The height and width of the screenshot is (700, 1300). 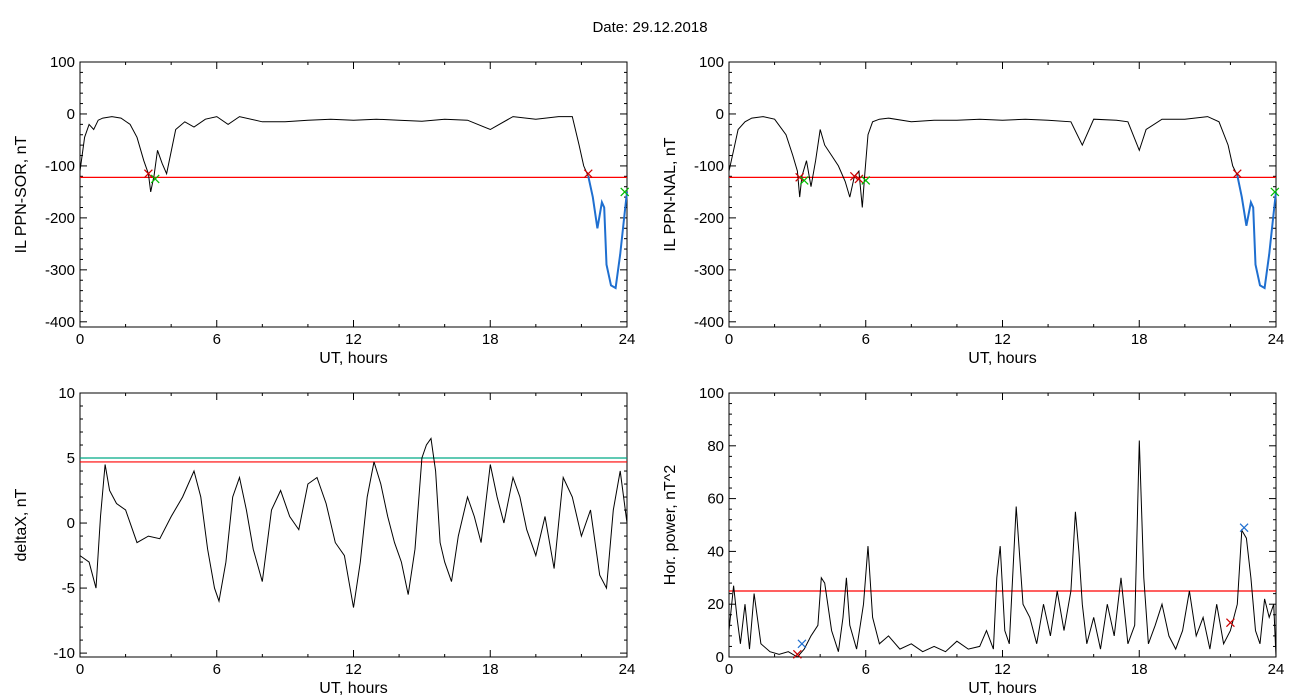 What do you see at coordinates (21, 194) in the screenshot?
I see `y-axis-label: IL PPN-SOR, nT` at bounding box center [21, 194].